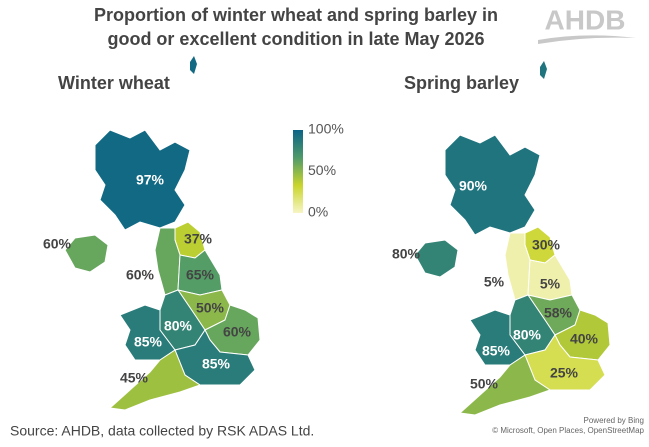  What do you see at coordinates (587, 39) in the screenshot?
I see `logo-swoosh` at bounding box center [587, 39].